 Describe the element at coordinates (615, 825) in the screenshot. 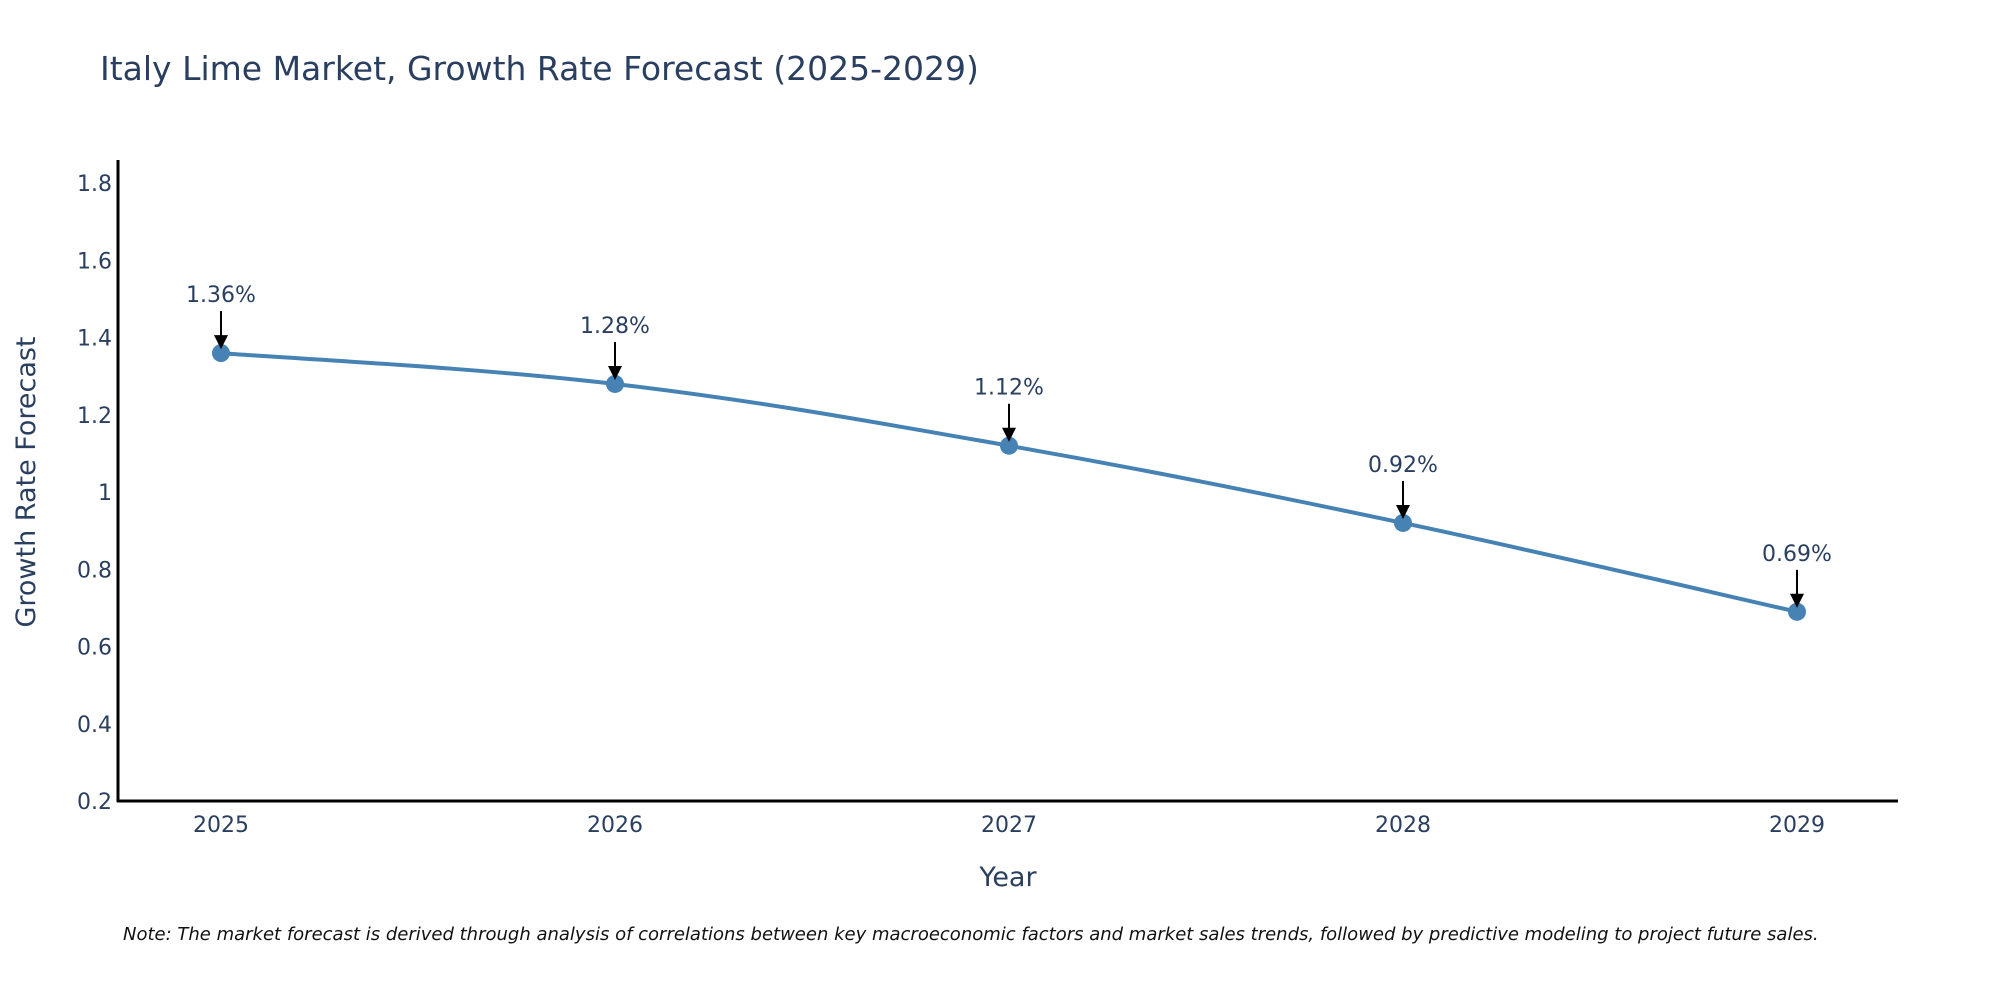

I see `x-tick-label: 2026` at that location.